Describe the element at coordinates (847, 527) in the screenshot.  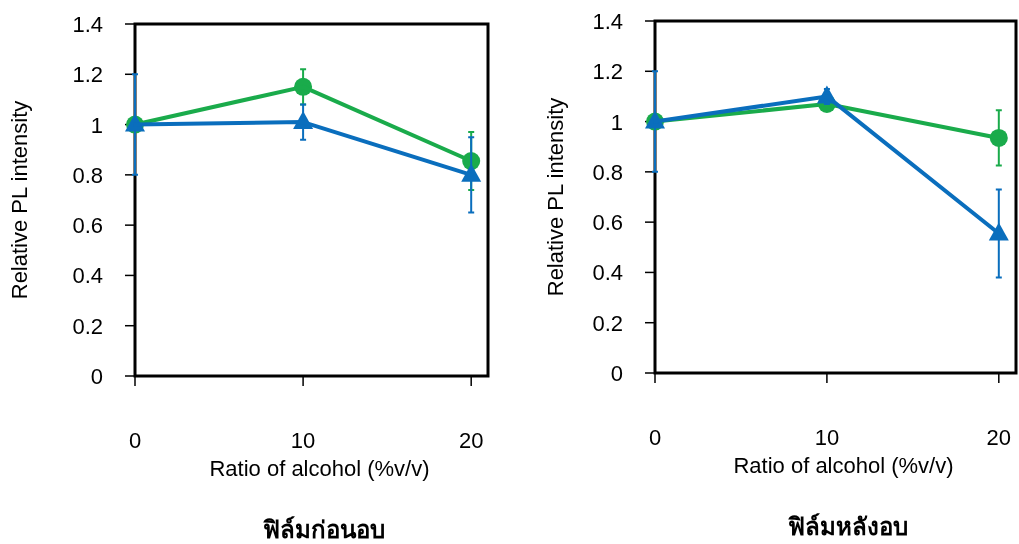
I see `text: ฟิล์มหลังอบ` at that location.